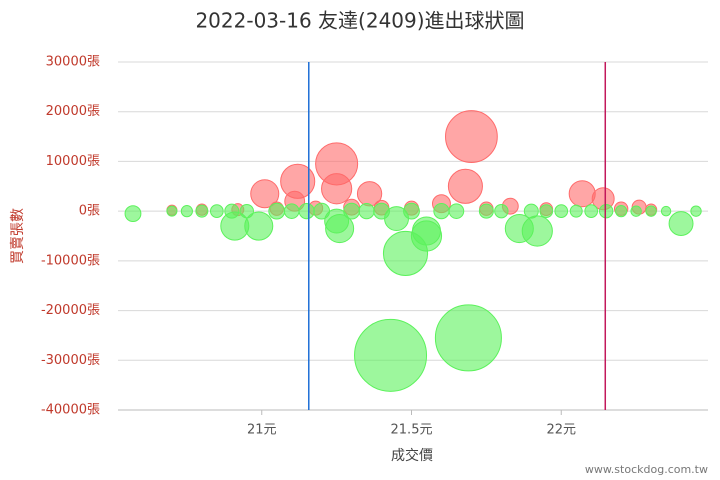  Describe the element at coordinates (412, 430) in the screenshot. I see `x-tick-label: 21.5元` at that location.